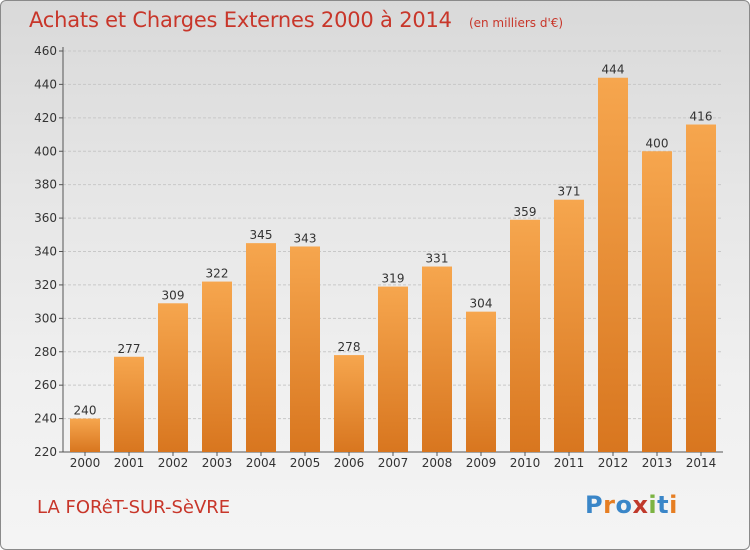  I want to click on data-label: 304, so click(481, 304).